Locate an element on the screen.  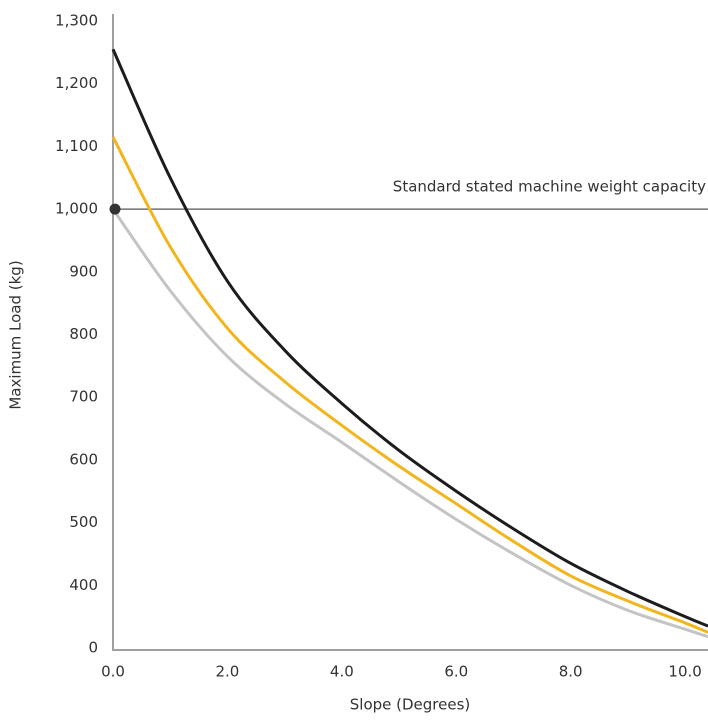
y-tick-label: 900 is located at coordinates (83, 271).